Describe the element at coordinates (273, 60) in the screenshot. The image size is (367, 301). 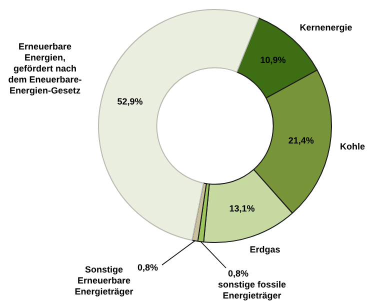
I see `data-label: 10,9%` at that location.